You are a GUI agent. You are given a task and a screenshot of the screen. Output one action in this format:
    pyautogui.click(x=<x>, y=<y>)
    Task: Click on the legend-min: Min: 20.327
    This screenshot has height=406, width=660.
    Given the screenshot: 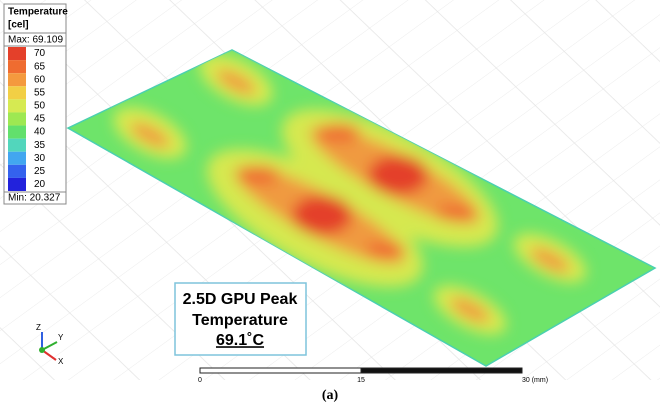 What is the action you would take?
    pyautogui.click(x=34, y=198)
    